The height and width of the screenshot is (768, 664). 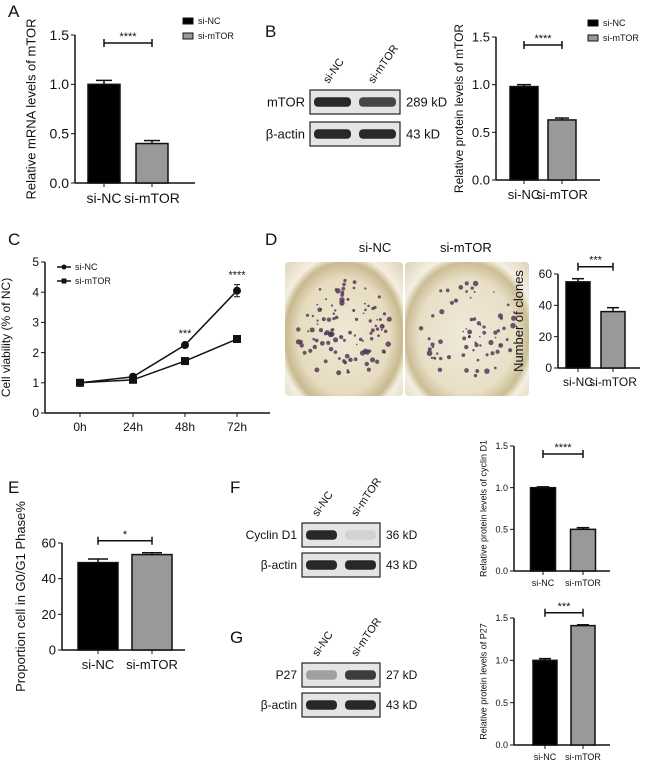 What do you see at coordinates (366, 637) in the screenshot?
I see `lane-label-g: si-mTOR` at bounding box center [366, 637].